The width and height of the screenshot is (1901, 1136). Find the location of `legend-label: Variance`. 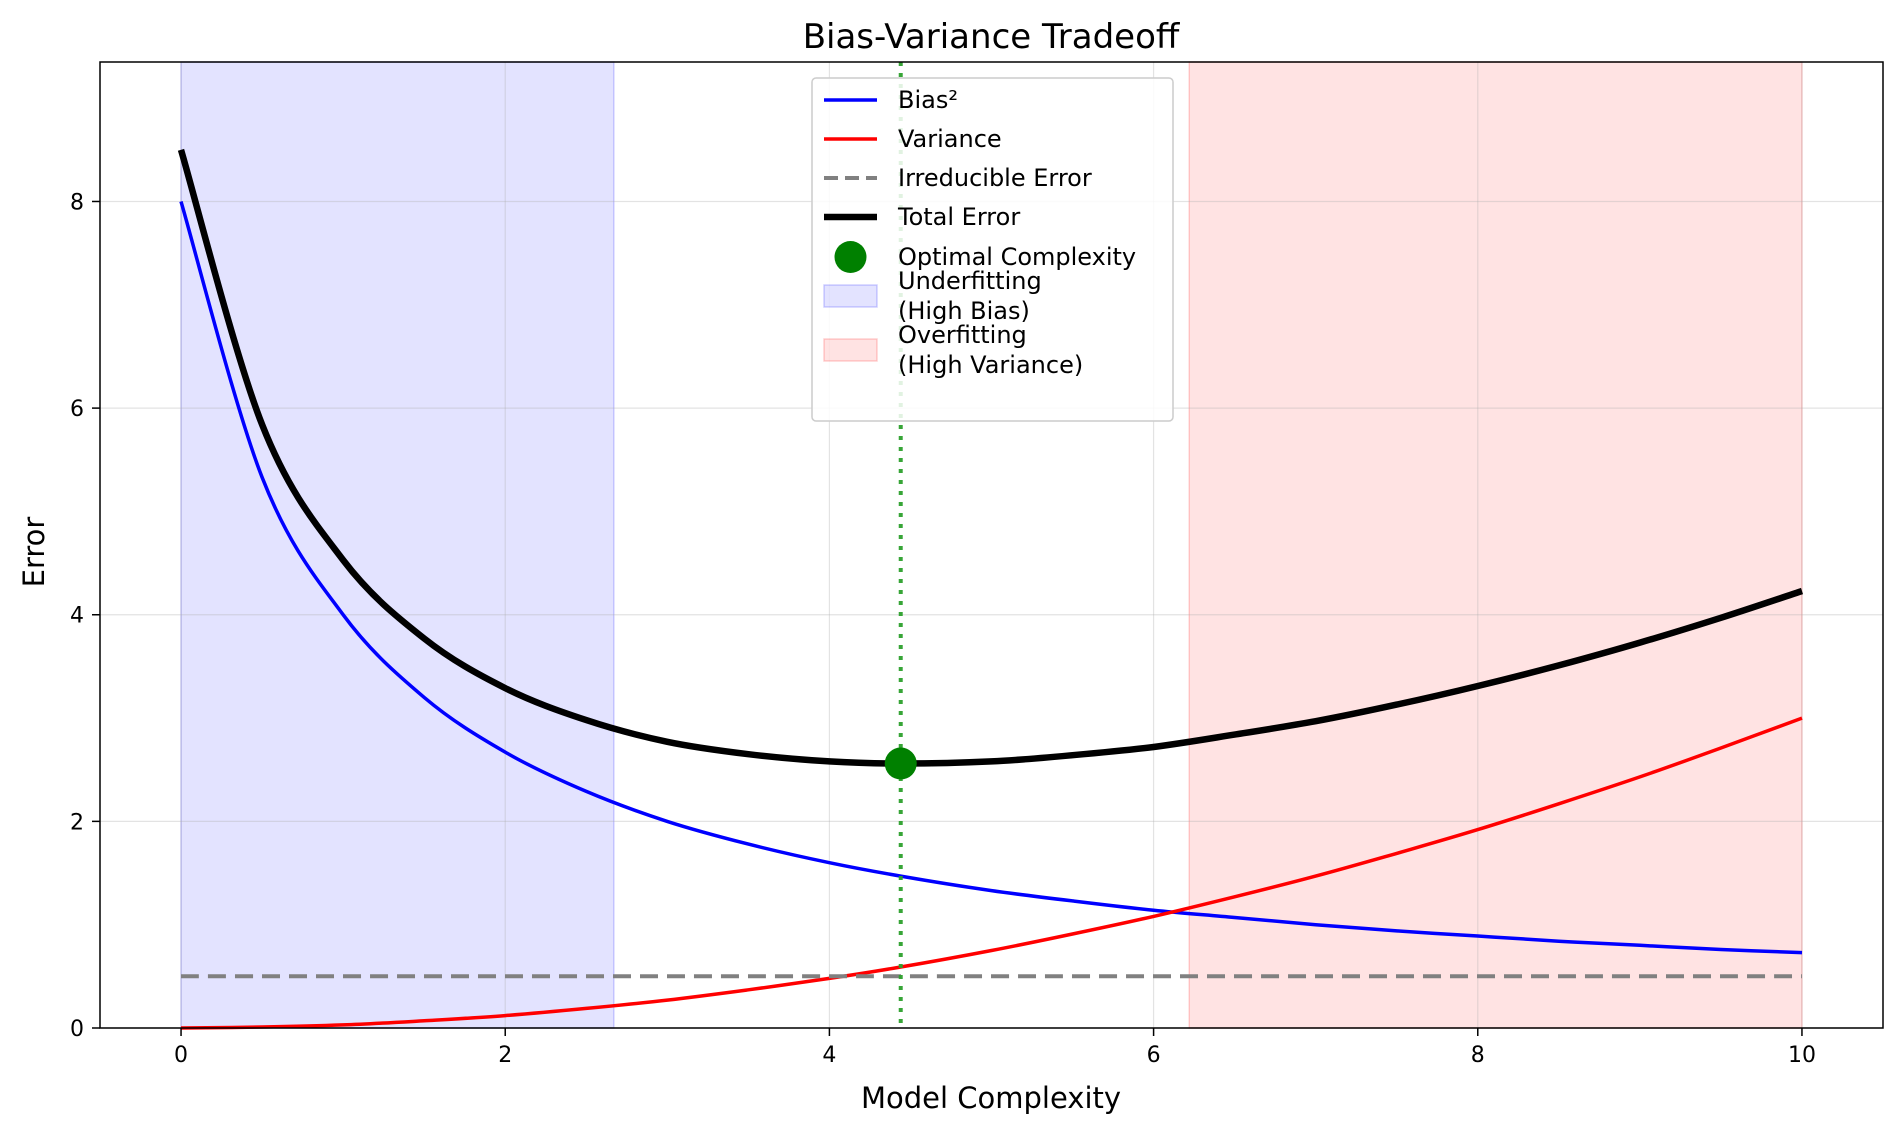

legend-label: Variance is located at coordinates (950, 139).